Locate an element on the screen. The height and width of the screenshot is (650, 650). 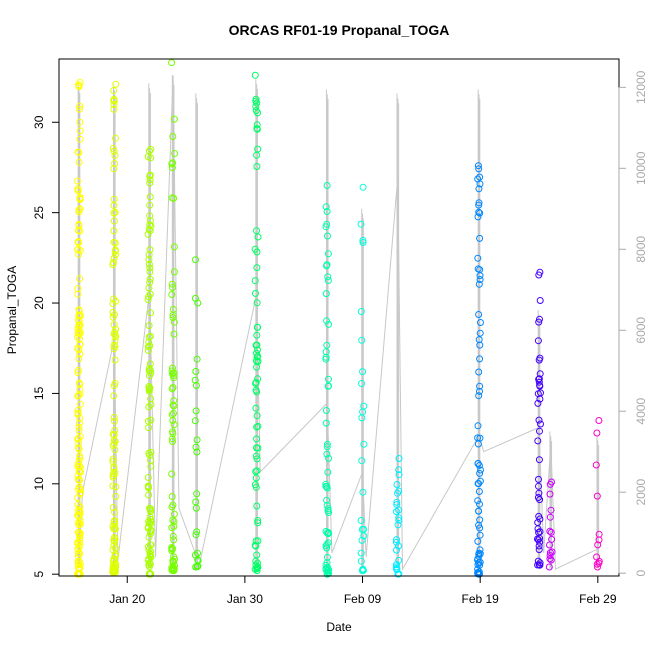
y-axis: 5 10 15 20 25 30 is located at coordinates (46, 346).